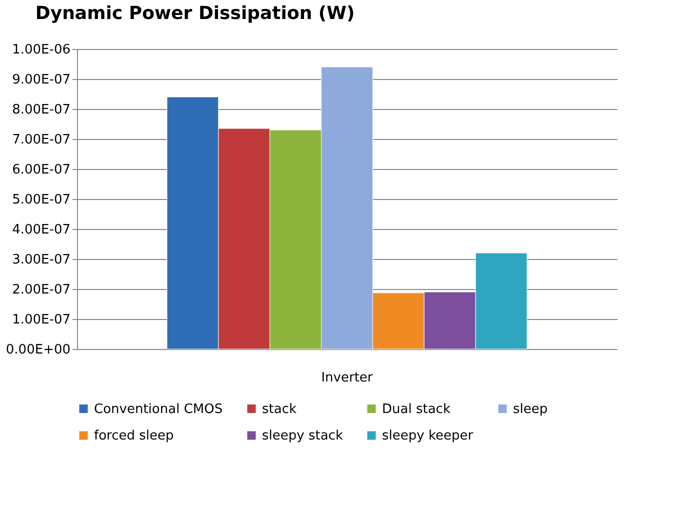 The image size is (693, 510). I want to click on legend-label: Conventional CMOS, so click(158, 409).